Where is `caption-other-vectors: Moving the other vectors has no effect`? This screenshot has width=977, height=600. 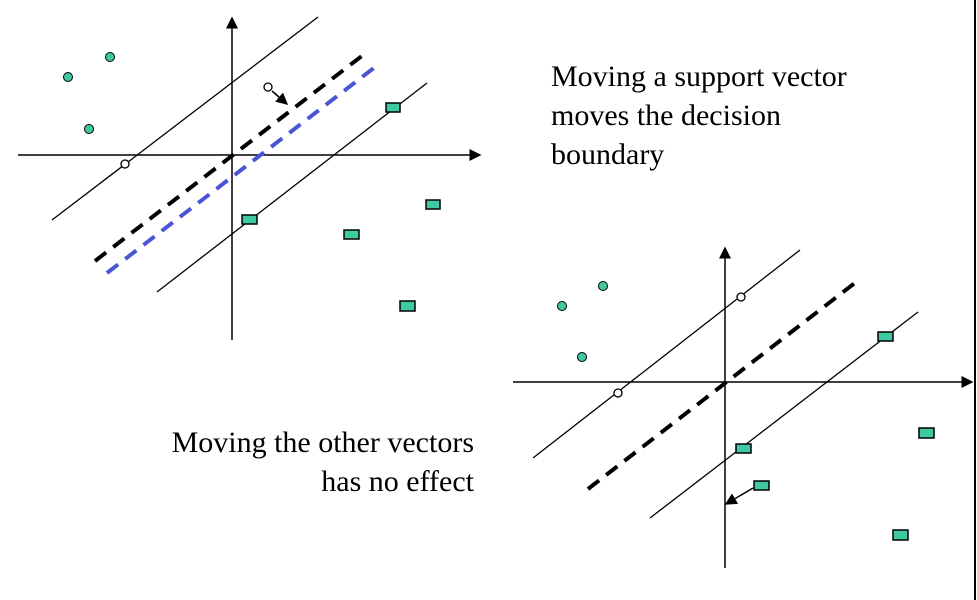 caption-other-vectors: Moving the other vectors has no effect is located at coordinates (323, 462).